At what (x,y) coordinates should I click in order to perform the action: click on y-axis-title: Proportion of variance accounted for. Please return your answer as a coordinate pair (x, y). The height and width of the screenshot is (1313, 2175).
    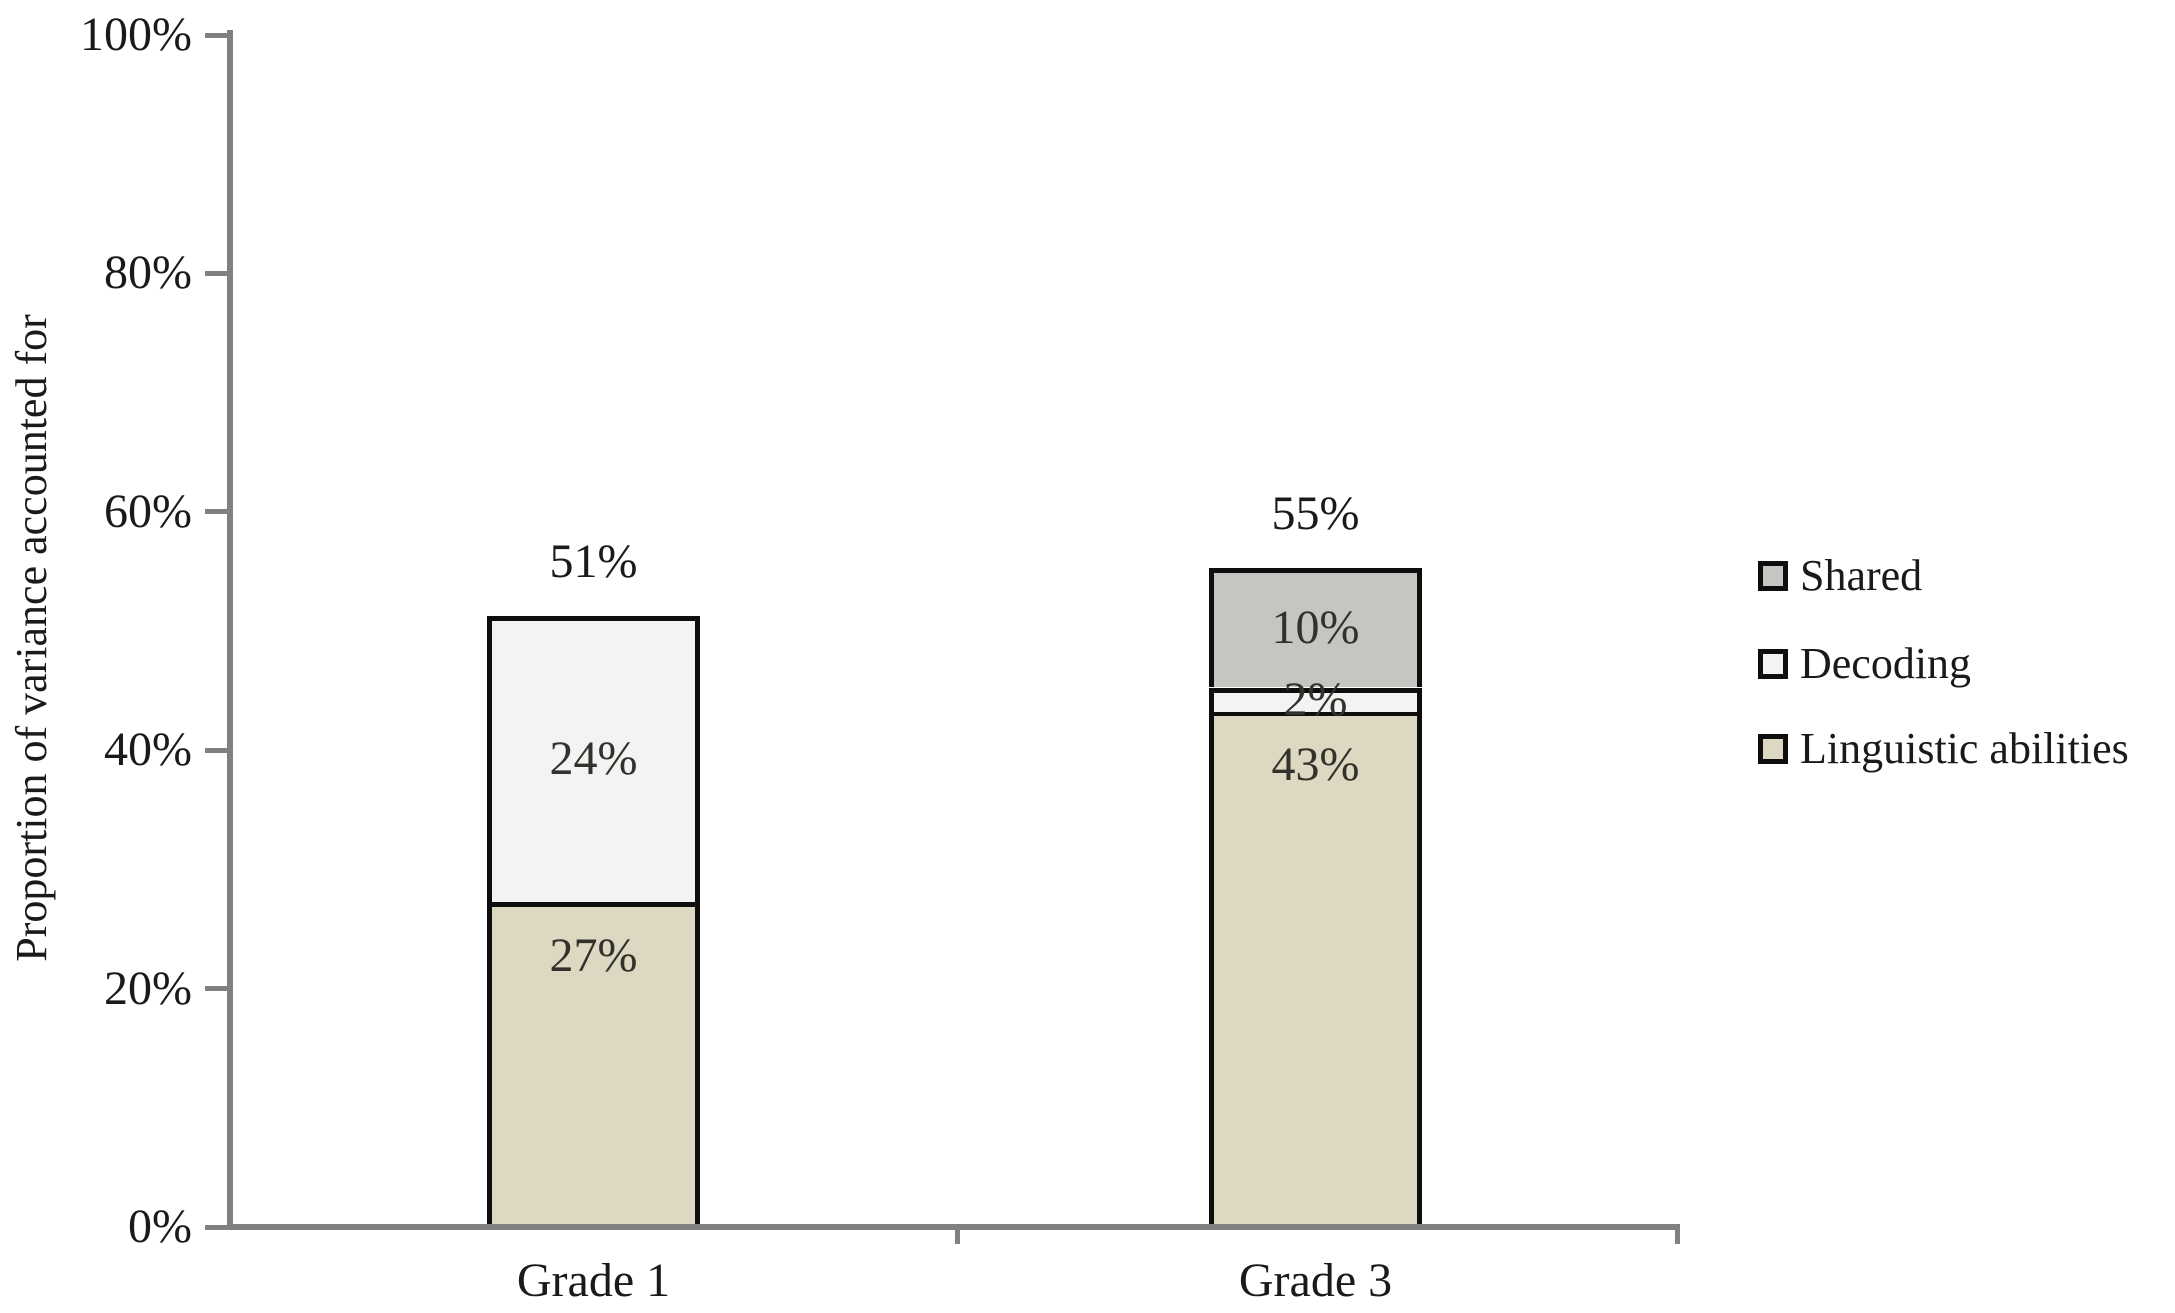
    Looking at the image, I should click on (31, 638).